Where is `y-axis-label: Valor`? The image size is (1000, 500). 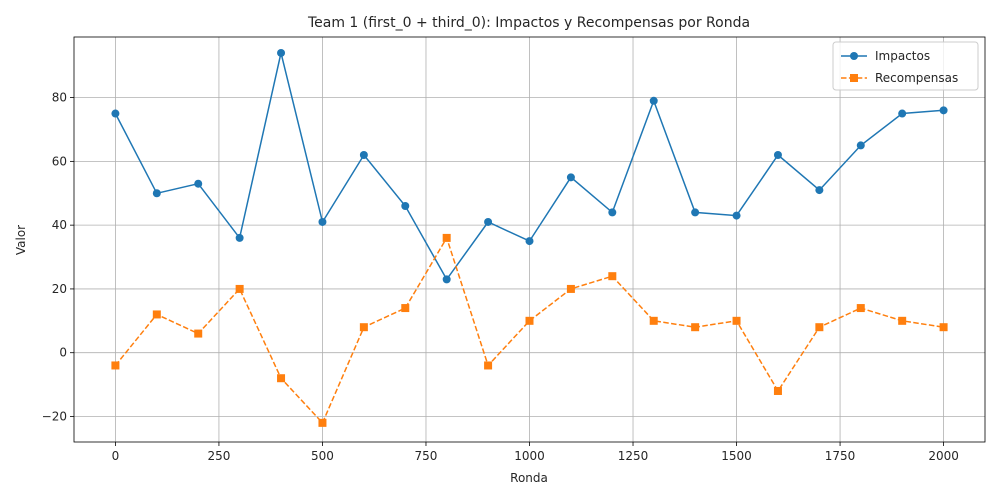
y-axis-label: Valor is located at coordinates (21, 240).